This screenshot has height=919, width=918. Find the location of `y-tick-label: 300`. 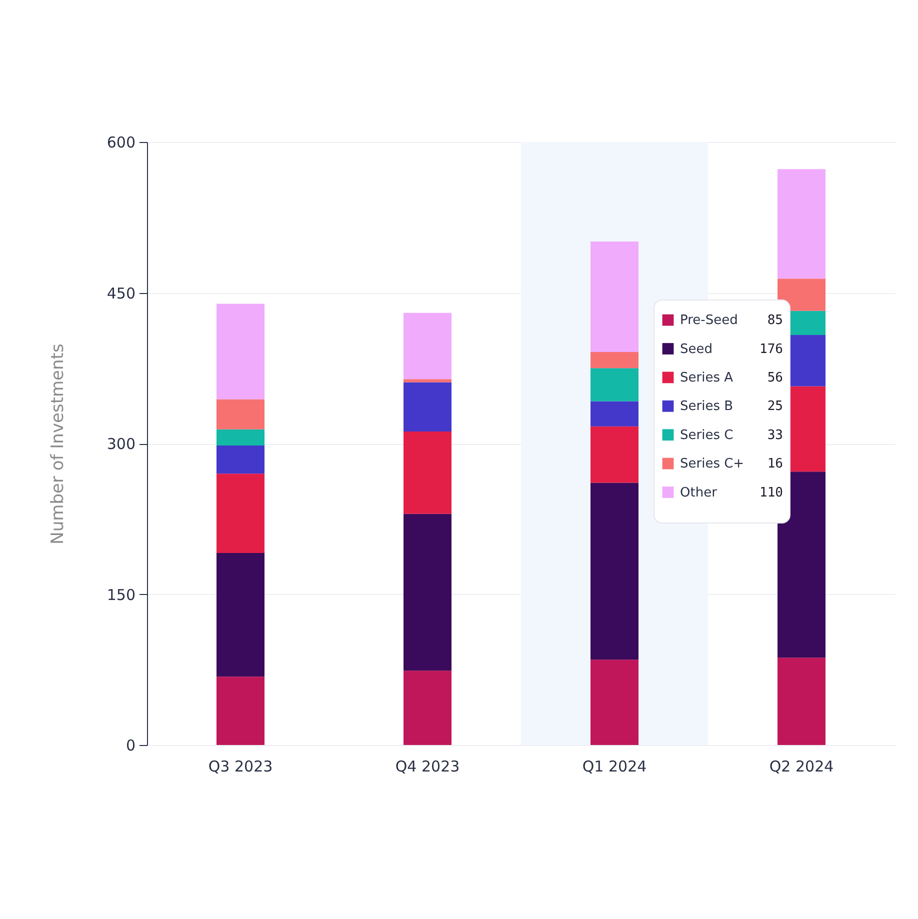

y-tick-label: 300 is located at coordinates (121, 444).